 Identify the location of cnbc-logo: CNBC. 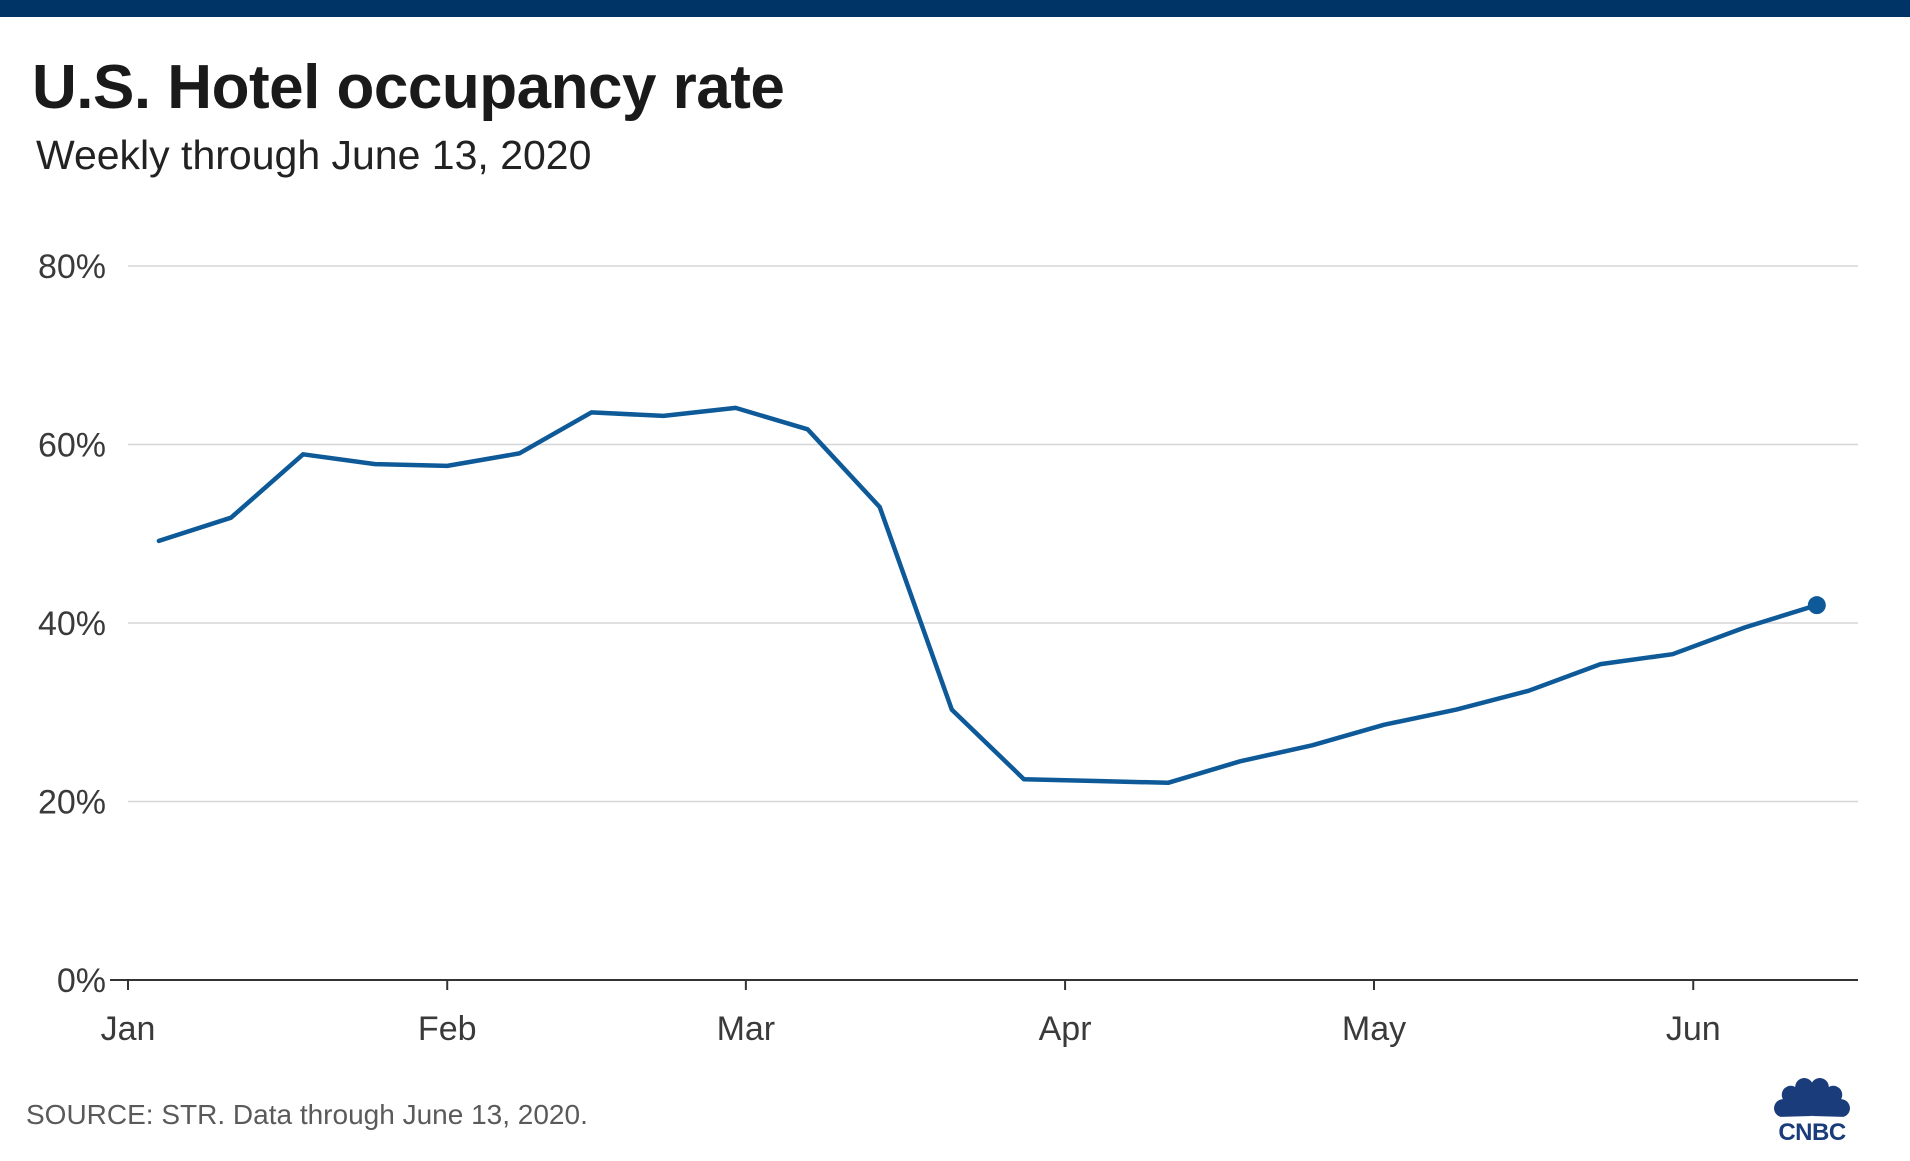
(1812, 1110).